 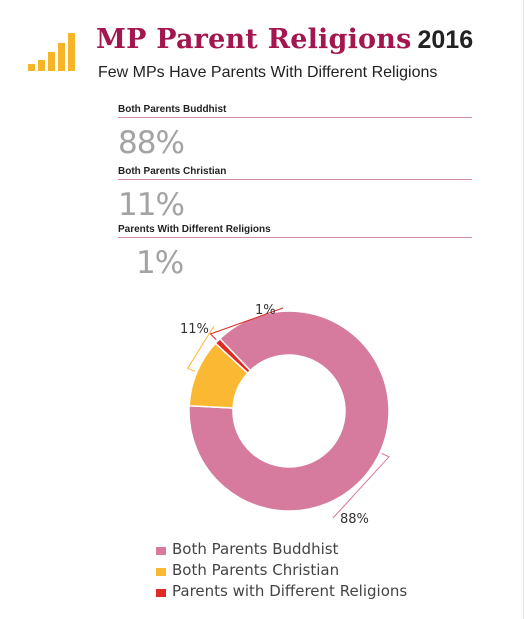 I want to click on title-row: MP Parent Religions 2016, so click(x=284, y=39).